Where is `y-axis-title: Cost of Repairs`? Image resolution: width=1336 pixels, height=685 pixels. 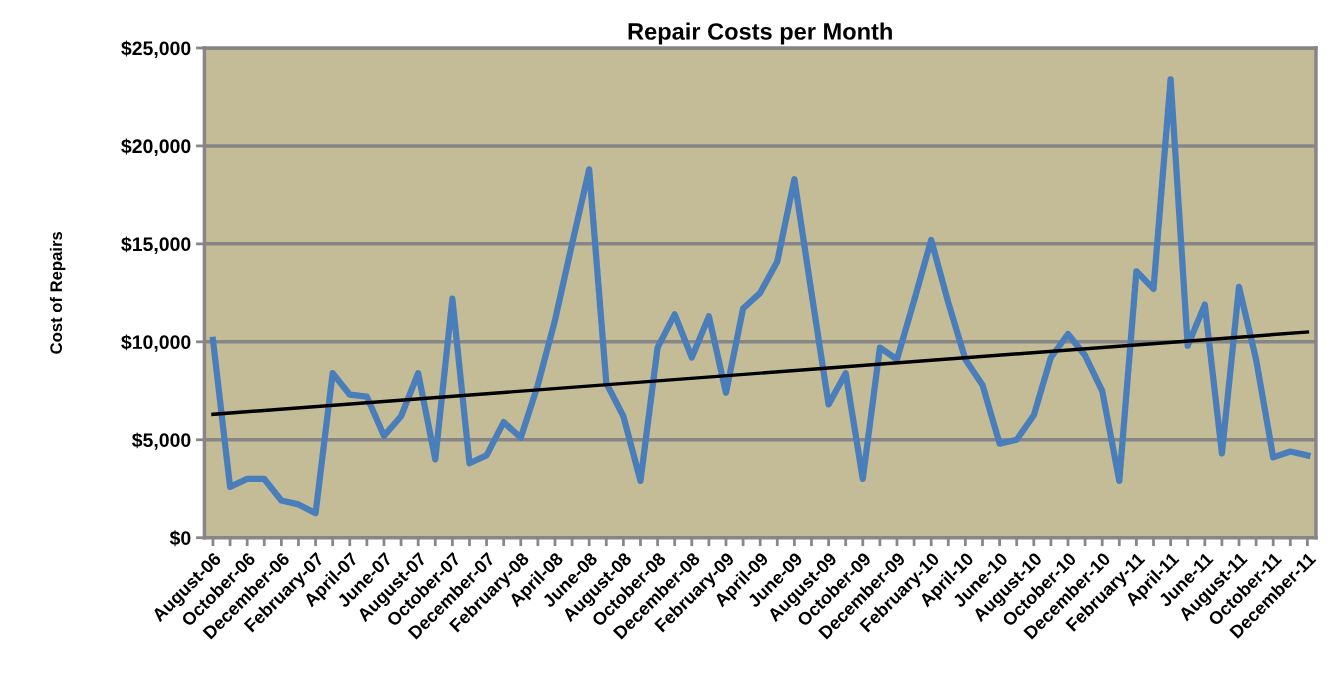
y-axis-title: Cost of Repairs is located at coordinates (57, 292).